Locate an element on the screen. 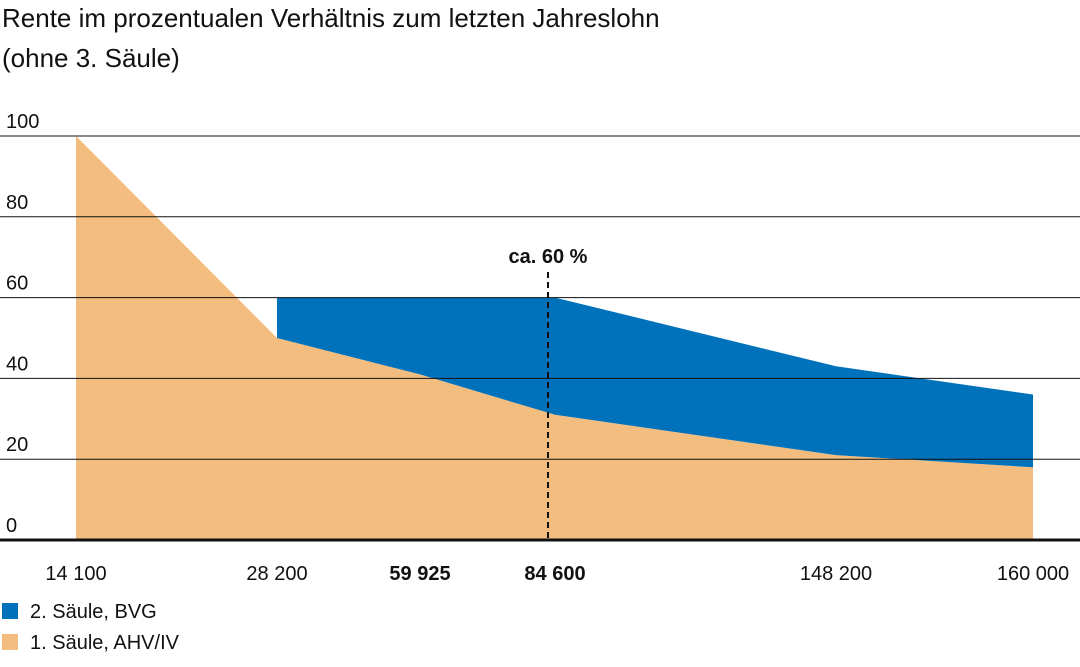  legend-label: 1. Säule, AHV/IV is located at coordinates (105, 643).